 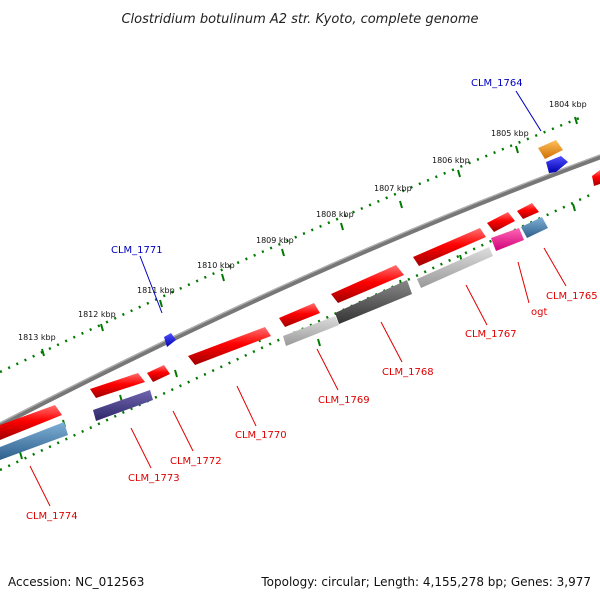 I want to click on magenta-feature, so click(x=507, y=239).